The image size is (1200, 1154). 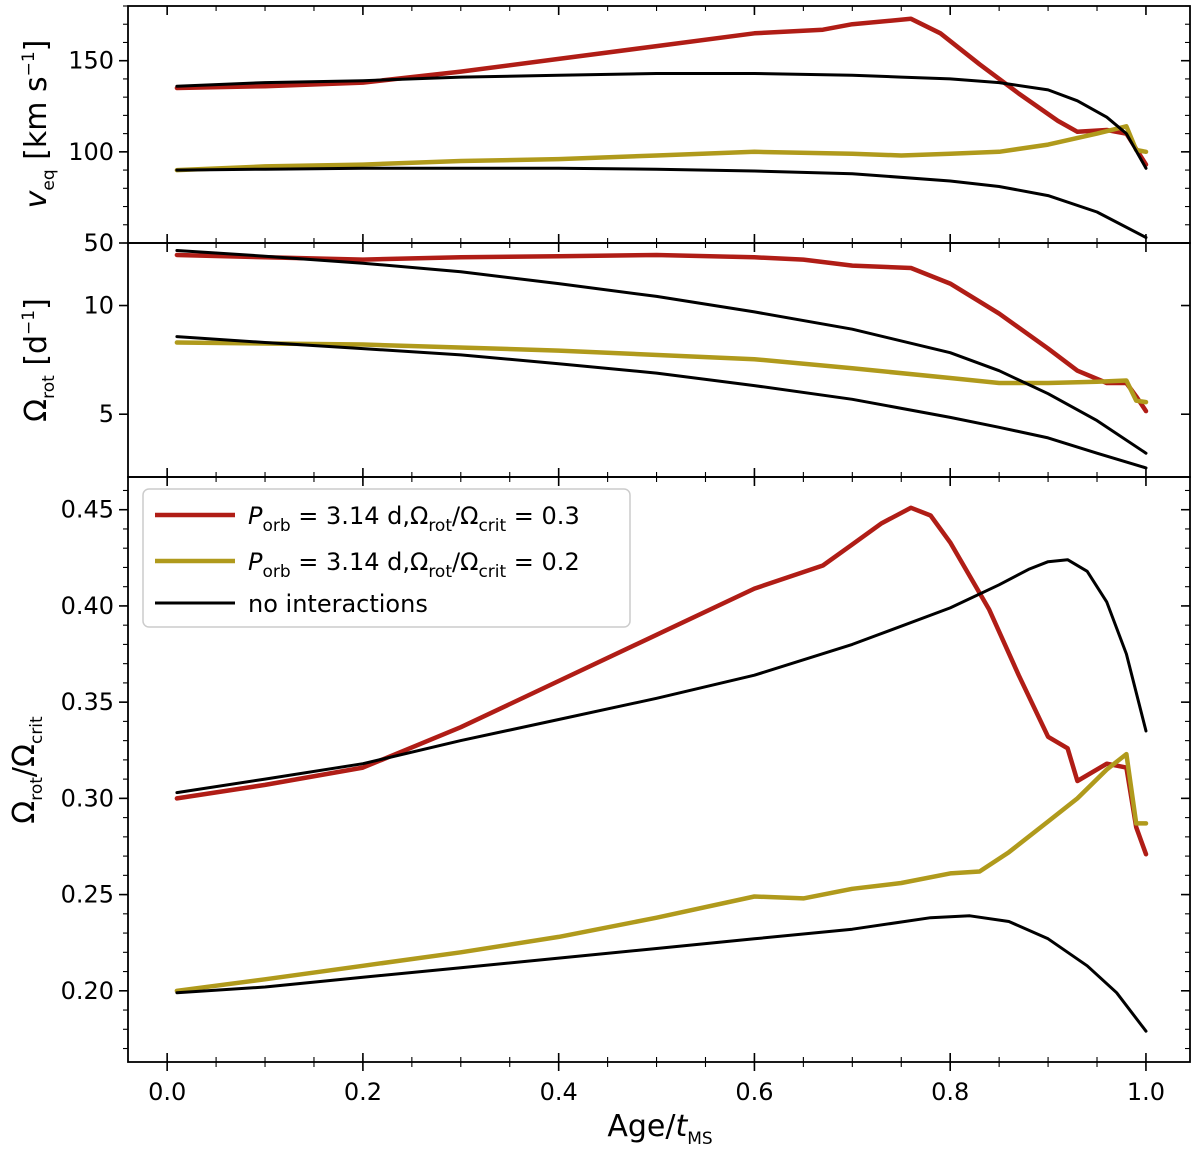 I want to click on xtick-label: 0.4, so click(x=559, y=1092).